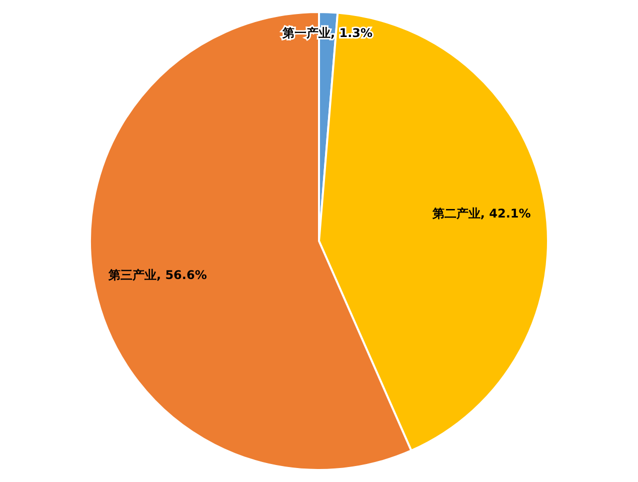 Image resolution: width=638 pixels, height=482 pixels. Describe the element at coordinates (157, 275) in the screenshot. I see `slice-label: 第三产业, 56.6%` at that location.